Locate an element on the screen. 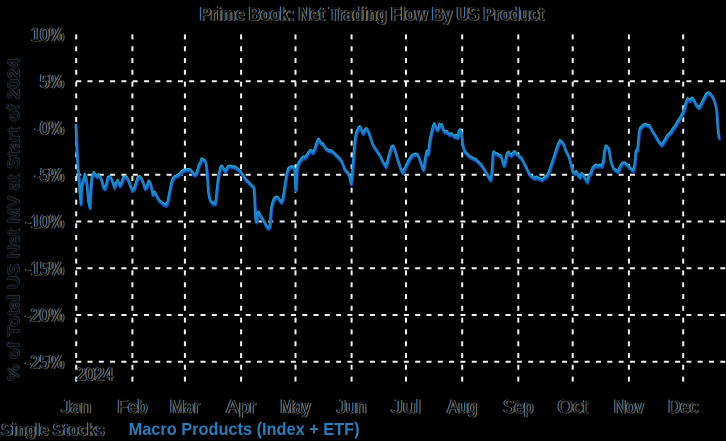  svg-text: Macro Products (Index + ETF) is located at coordinates (244, 429).